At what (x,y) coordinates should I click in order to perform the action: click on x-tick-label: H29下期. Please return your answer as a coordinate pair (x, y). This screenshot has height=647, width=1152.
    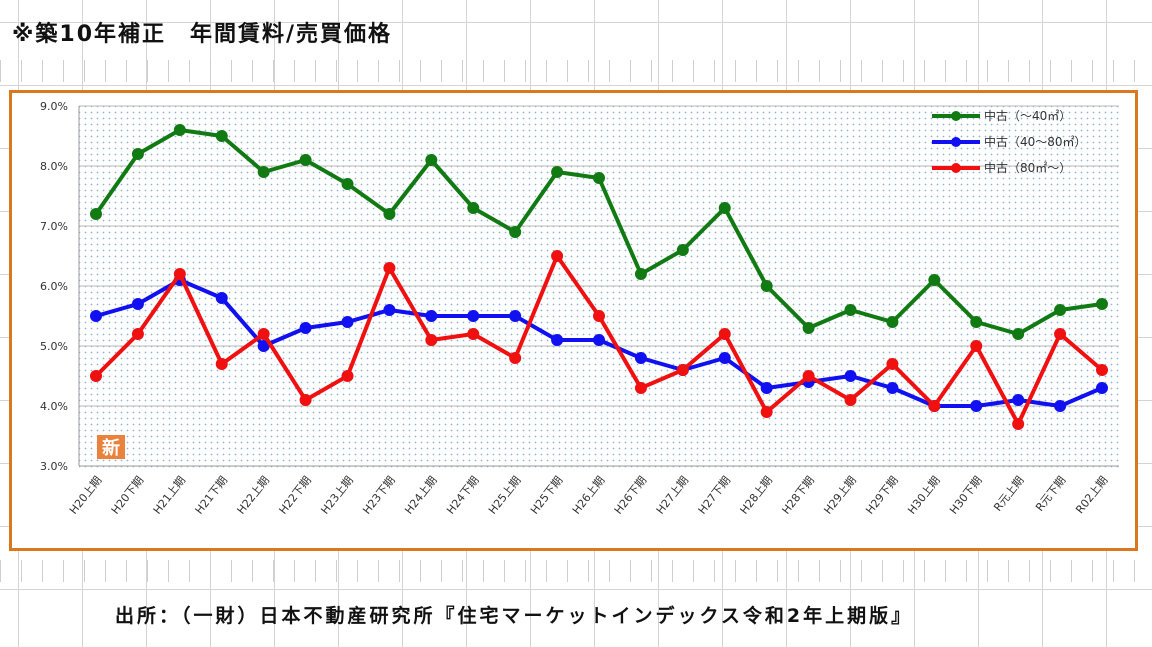
    Looking at the image, I should click on (882, 495).